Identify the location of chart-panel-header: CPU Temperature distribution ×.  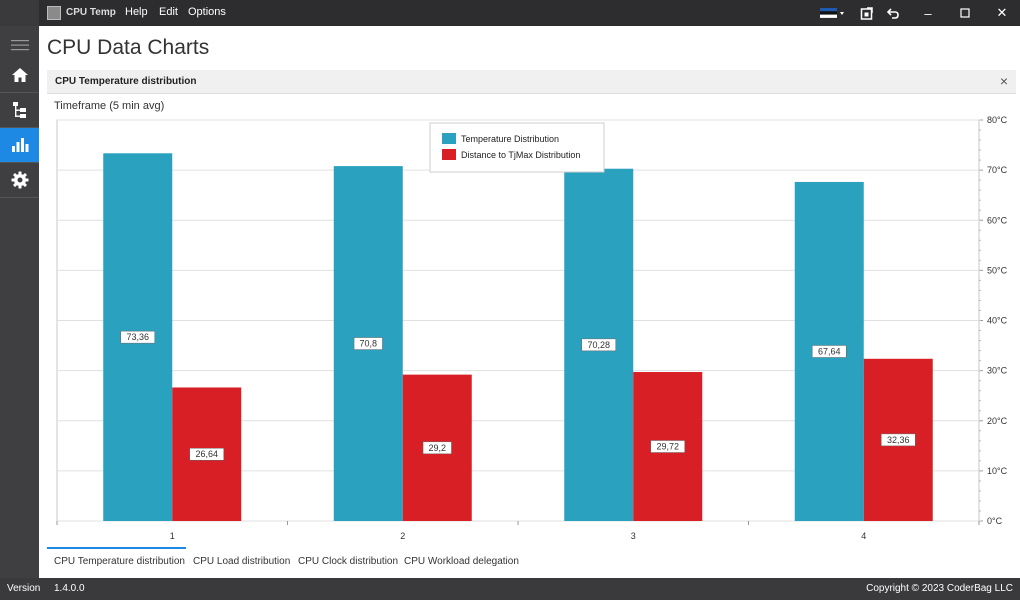
(531, 82).